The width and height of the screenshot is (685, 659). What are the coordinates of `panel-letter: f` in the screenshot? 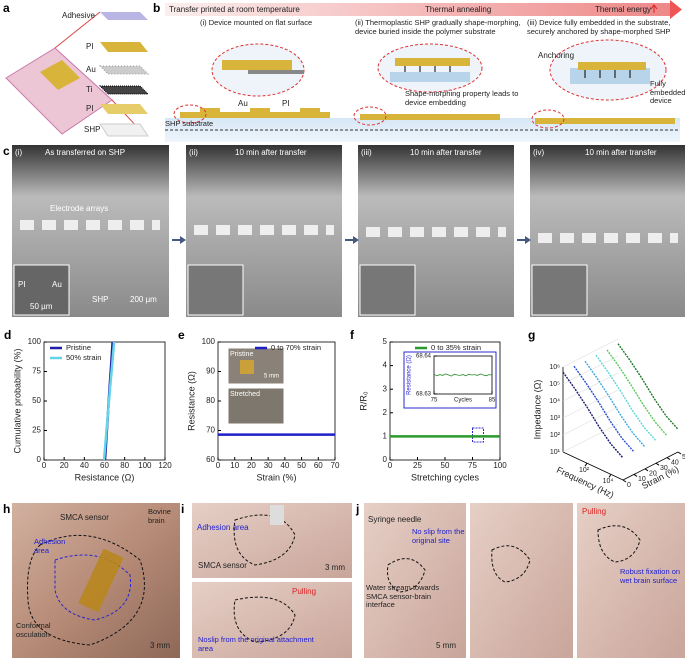 It's located at (352, 335).